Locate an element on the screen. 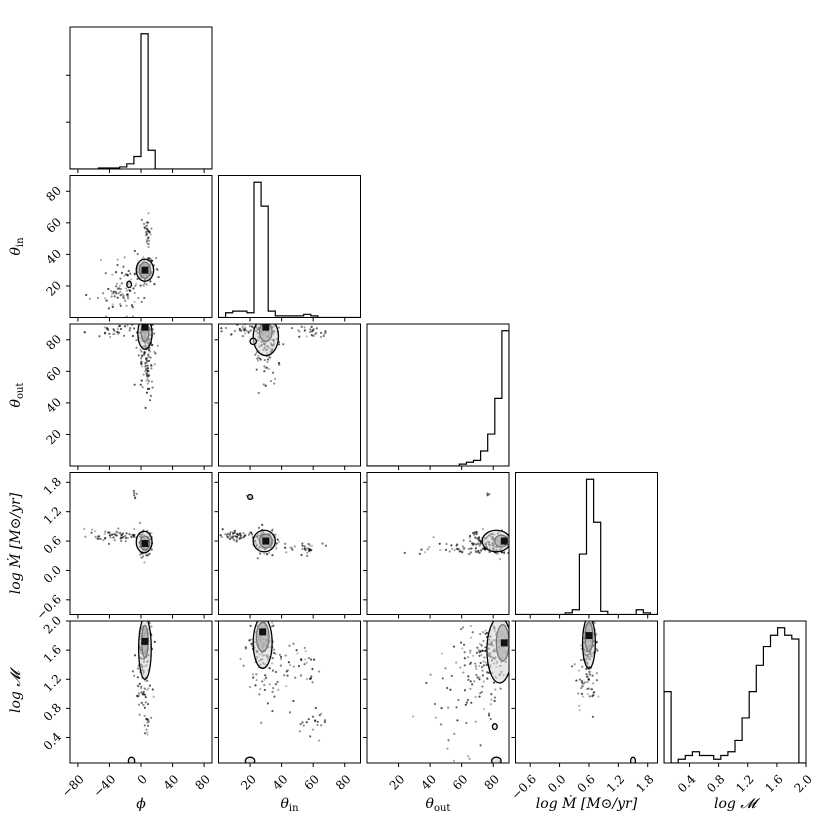  x-tick-label: −80 is located at coordinates (73, 786).